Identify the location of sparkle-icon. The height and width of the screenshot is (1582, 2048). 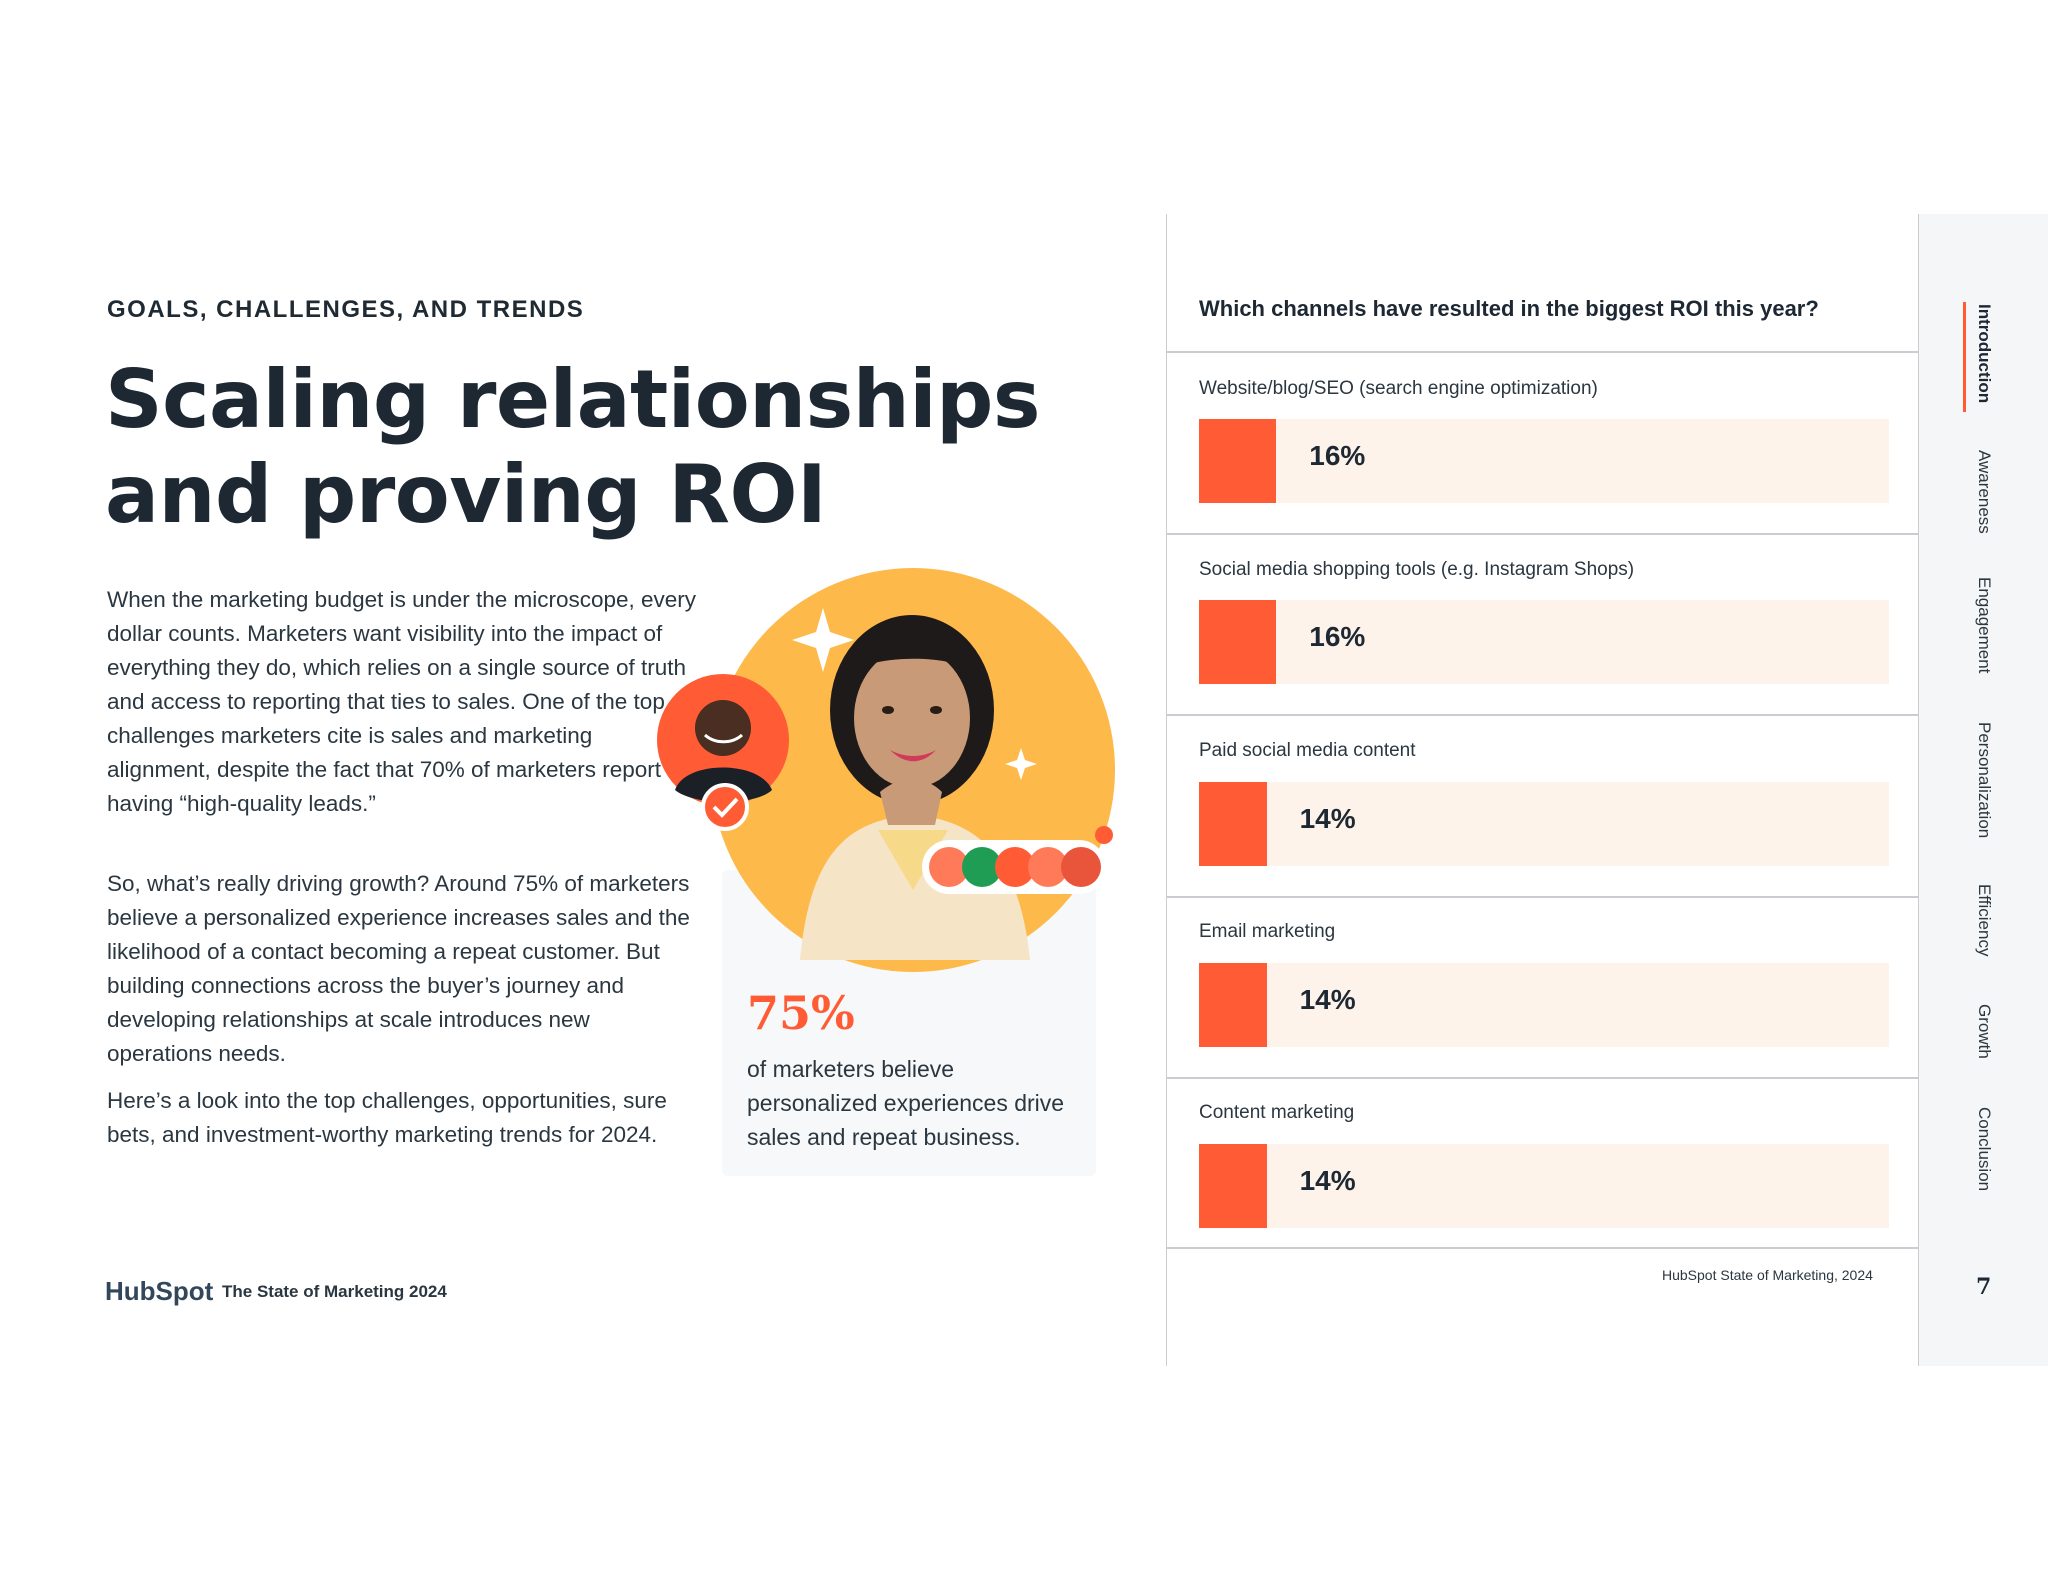
(823, 640).